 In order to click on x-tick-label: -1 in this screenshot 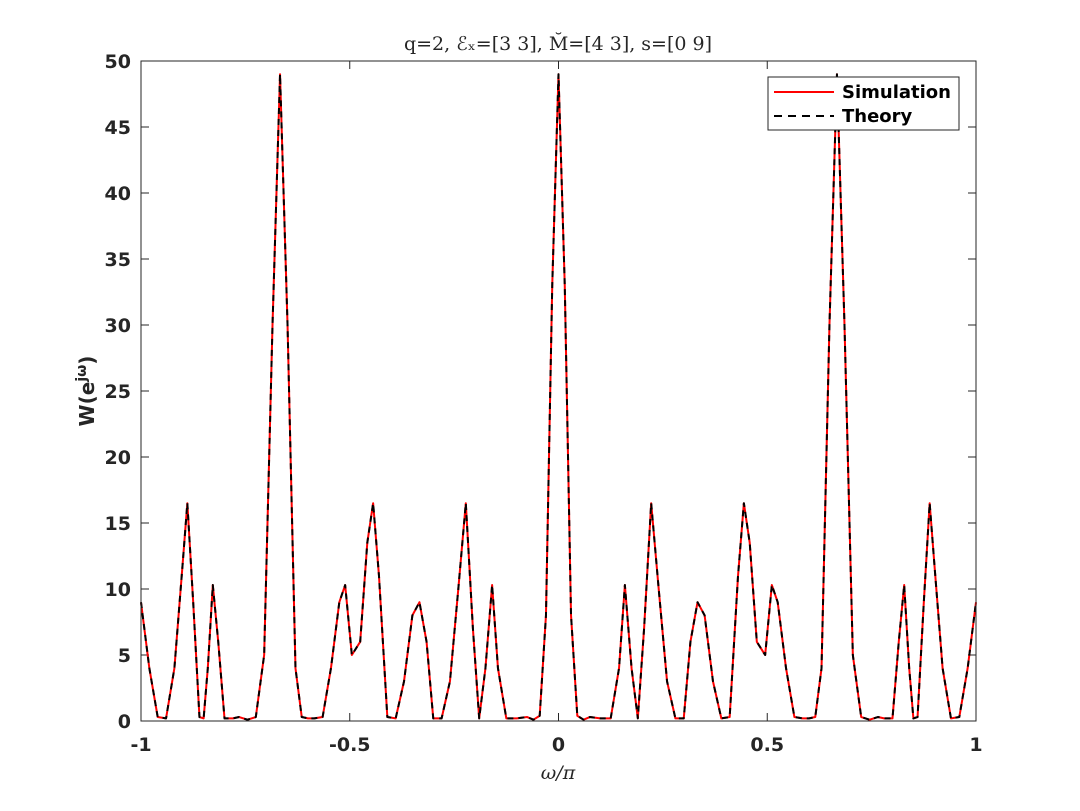, I will do `click(140, 745)`.